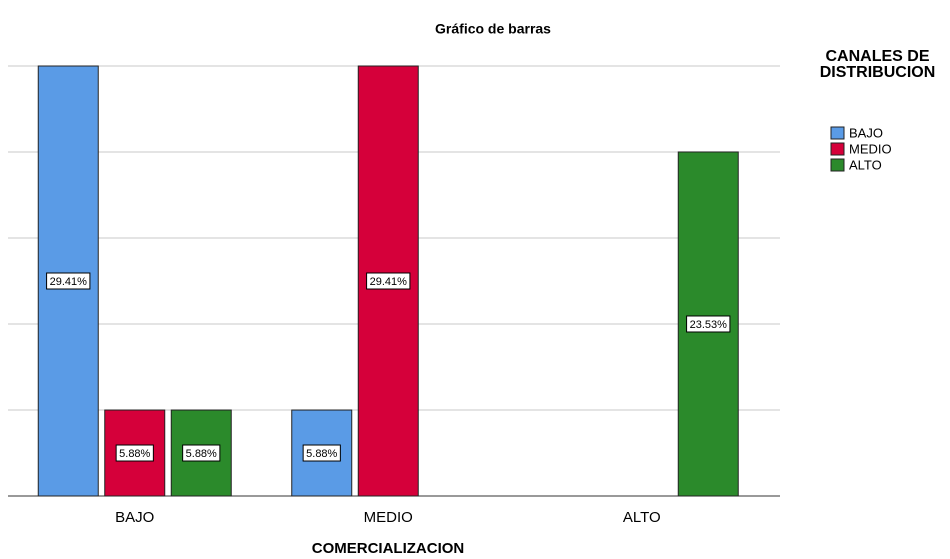 This screenshot has width=950, height=559. Describe the element at coordinates (493, 29) in the screenshot. I see `chart-title: Gráfico de barras` at that location.